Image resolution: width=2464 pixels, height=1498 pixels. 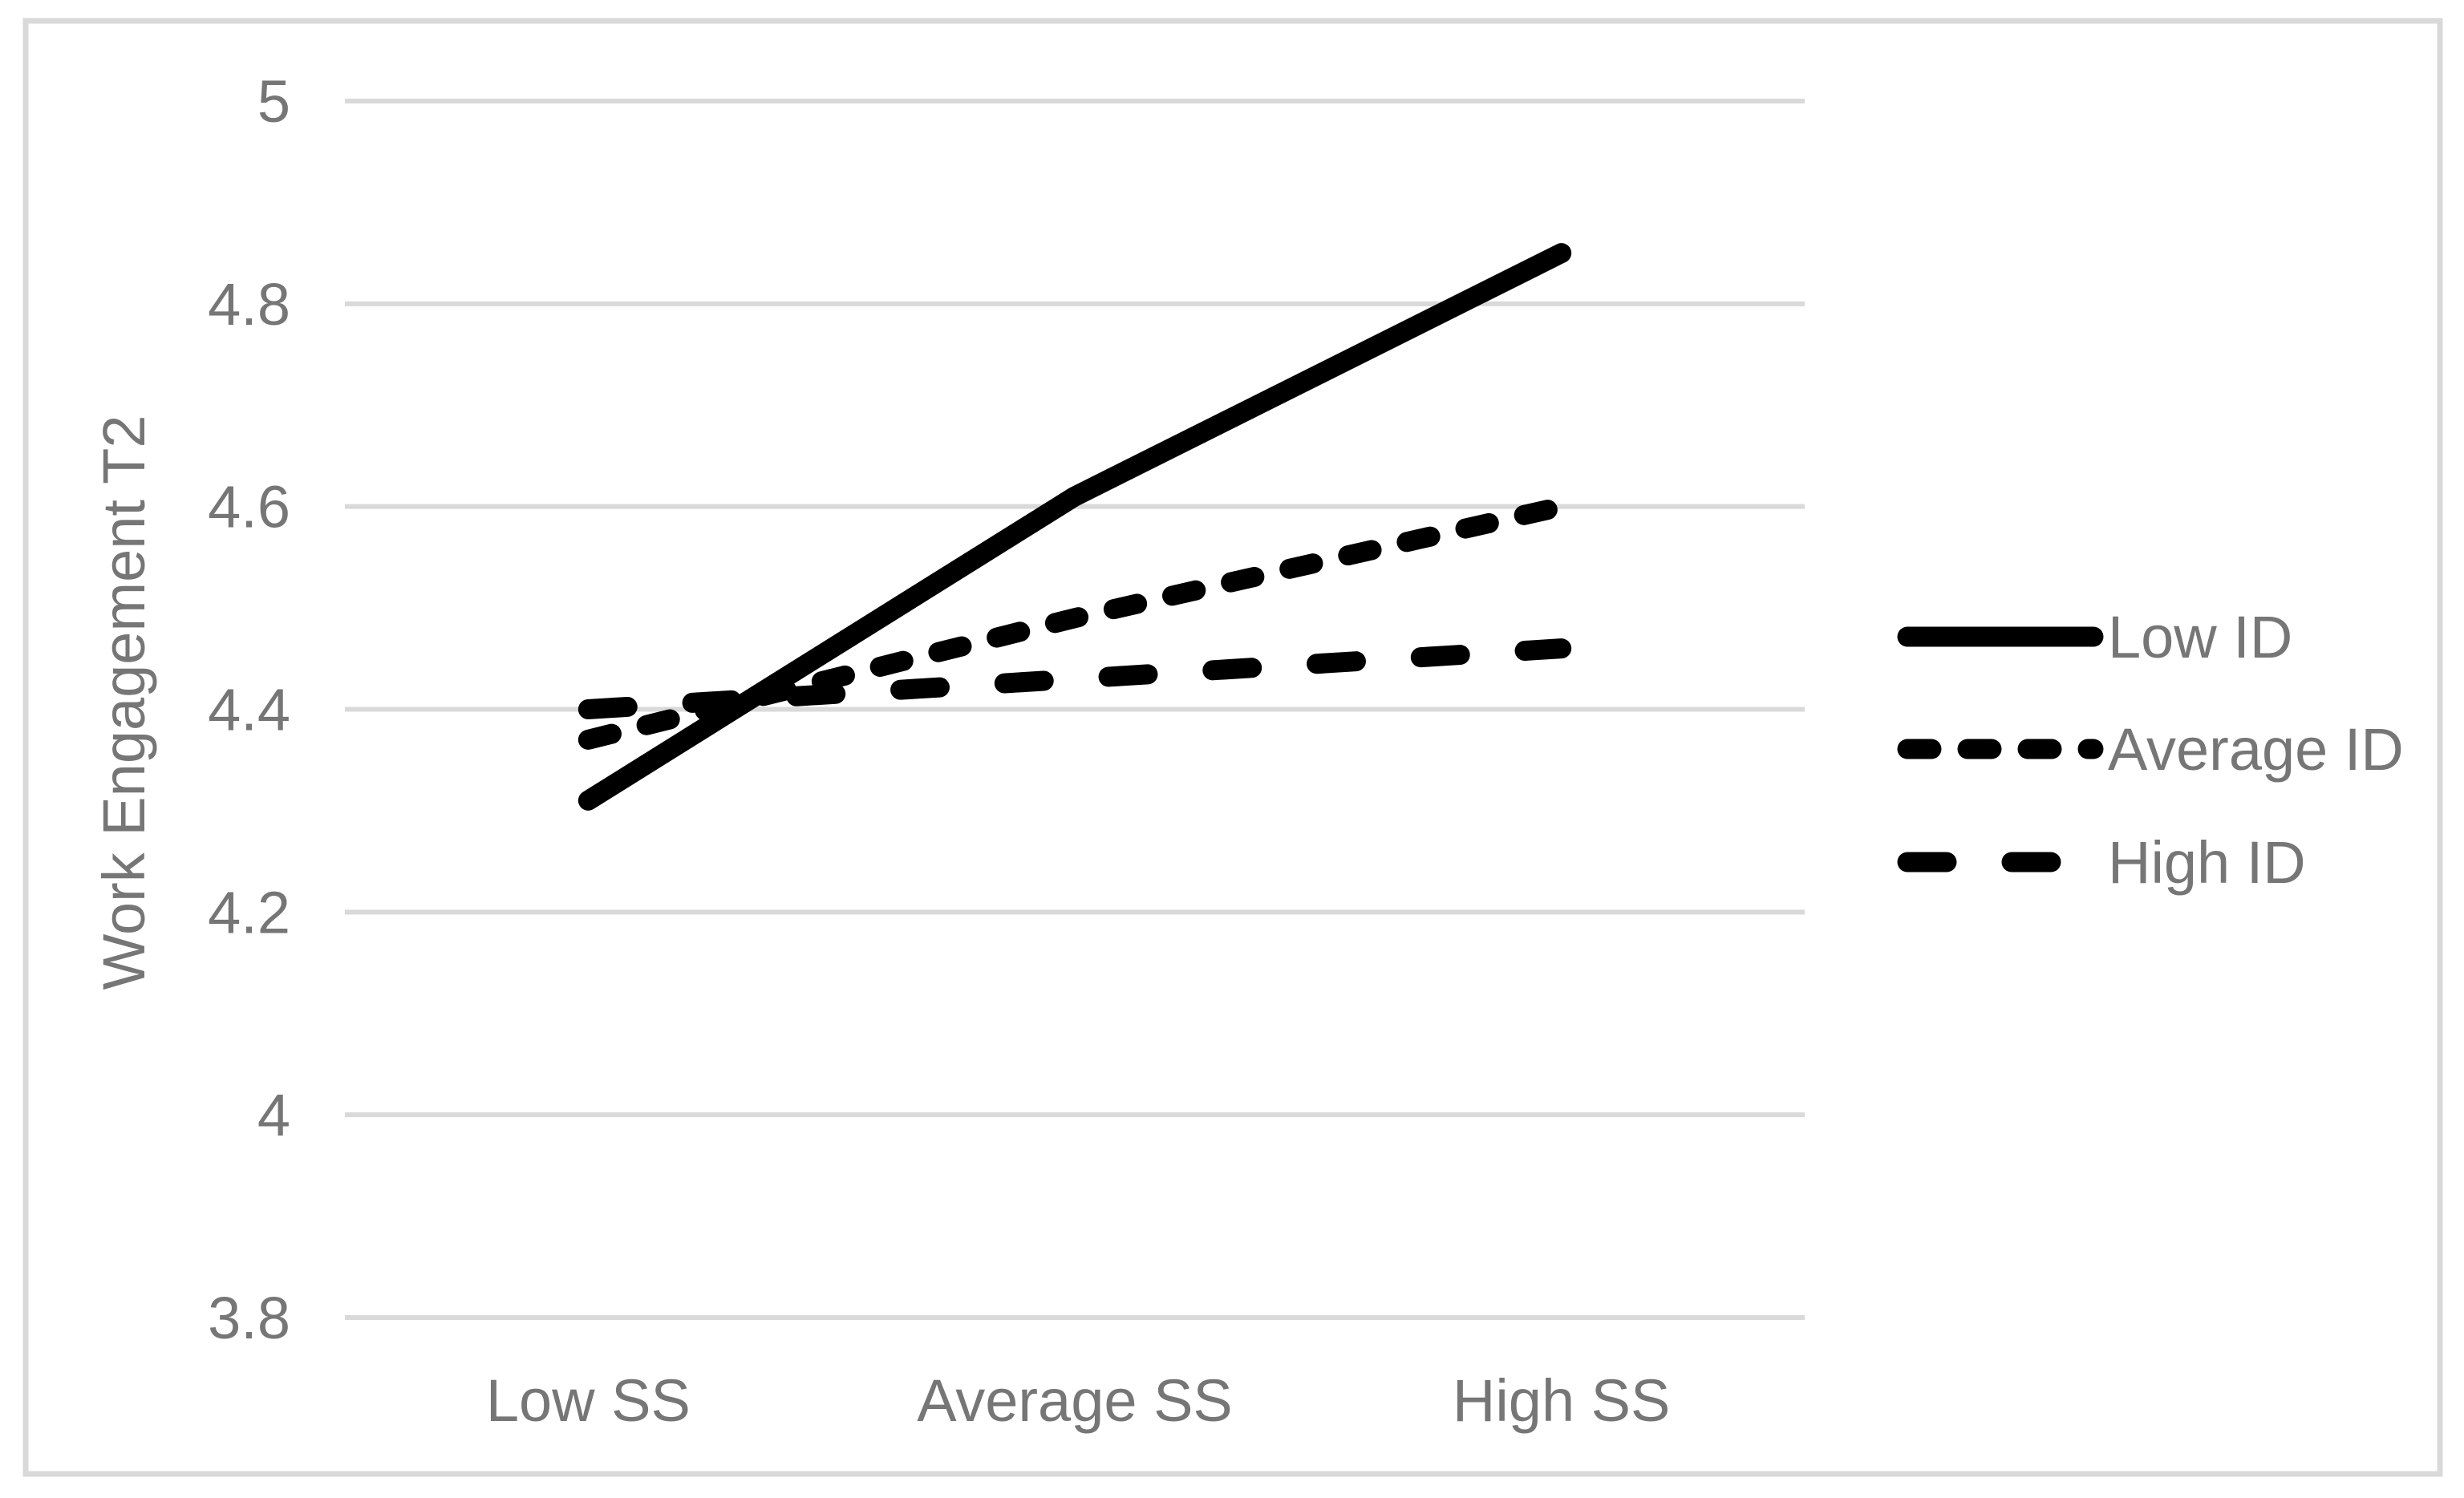 What do you see at coordinates (2256, 749) in the screenshot?
I see `legend-label: Average ID` at bounding box center [2256, 749].